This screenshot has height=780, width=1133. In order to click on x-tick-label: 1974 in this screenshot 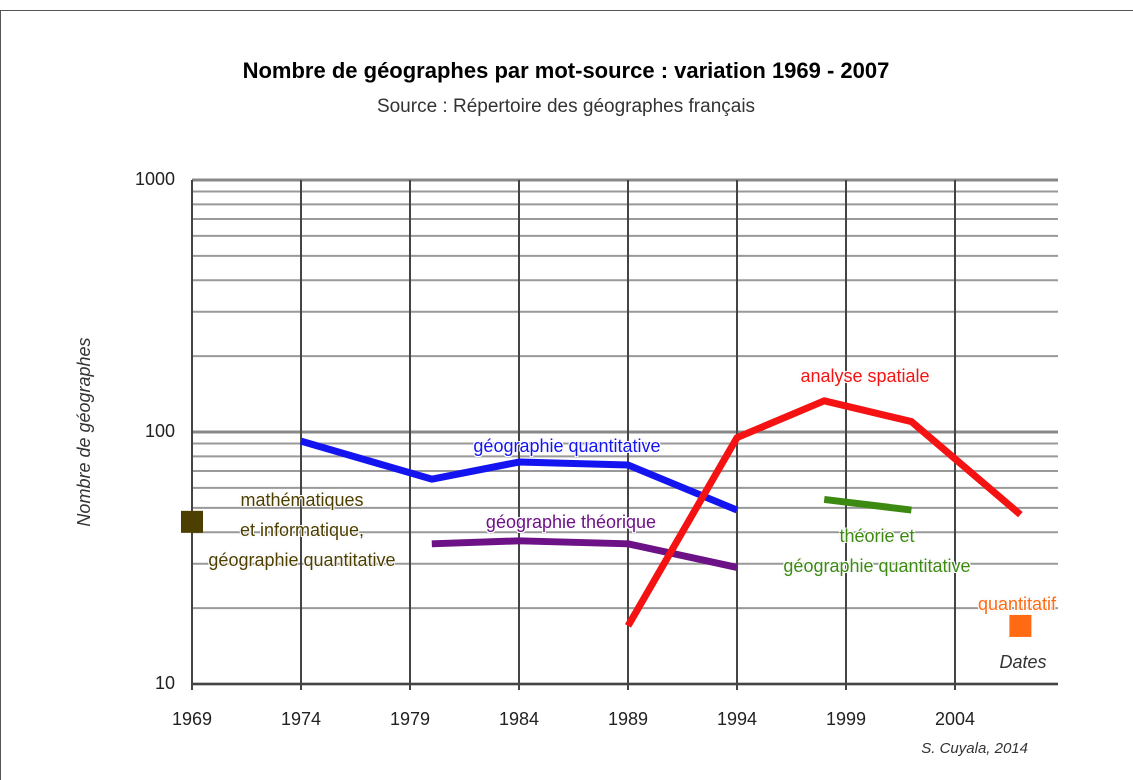, I will do `click(301, 719)`.